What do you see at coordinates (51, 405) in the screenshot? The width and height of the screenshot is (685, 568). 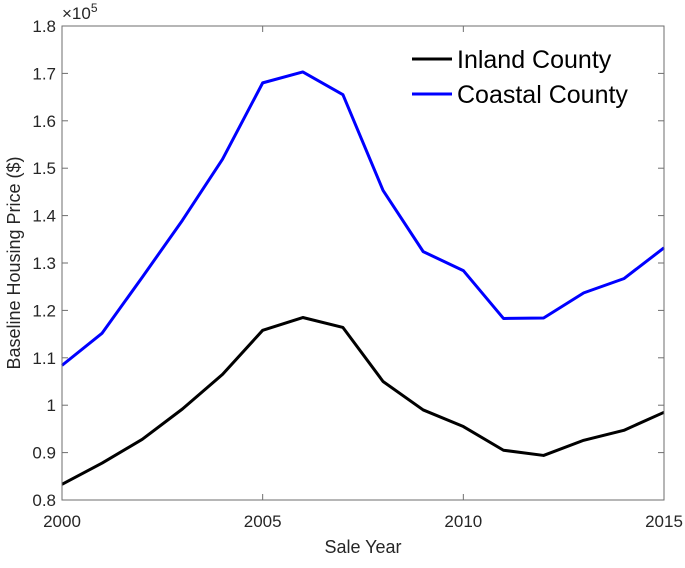 I see `y-tick-label: 1` at bounding box center [51, 405].